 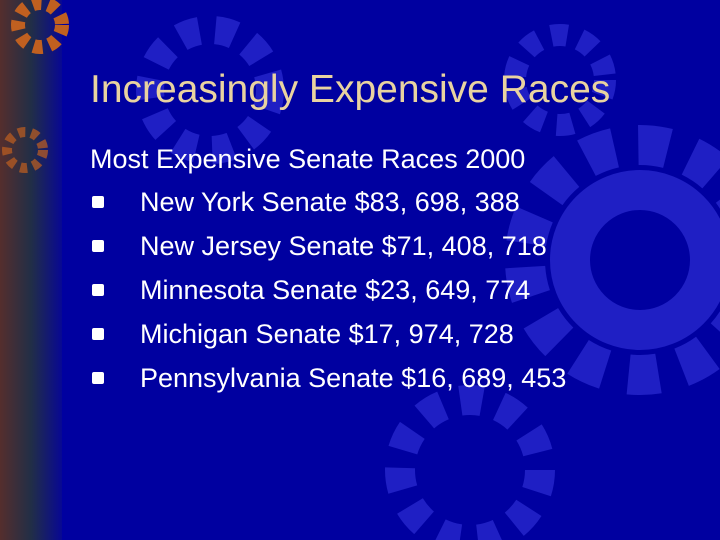 What do you see at coordinates (353, 378) in the screenshot?
I see `bullet-text: Pennsylvania Senate $16, 689, 453` at bounding box center [353, 378].